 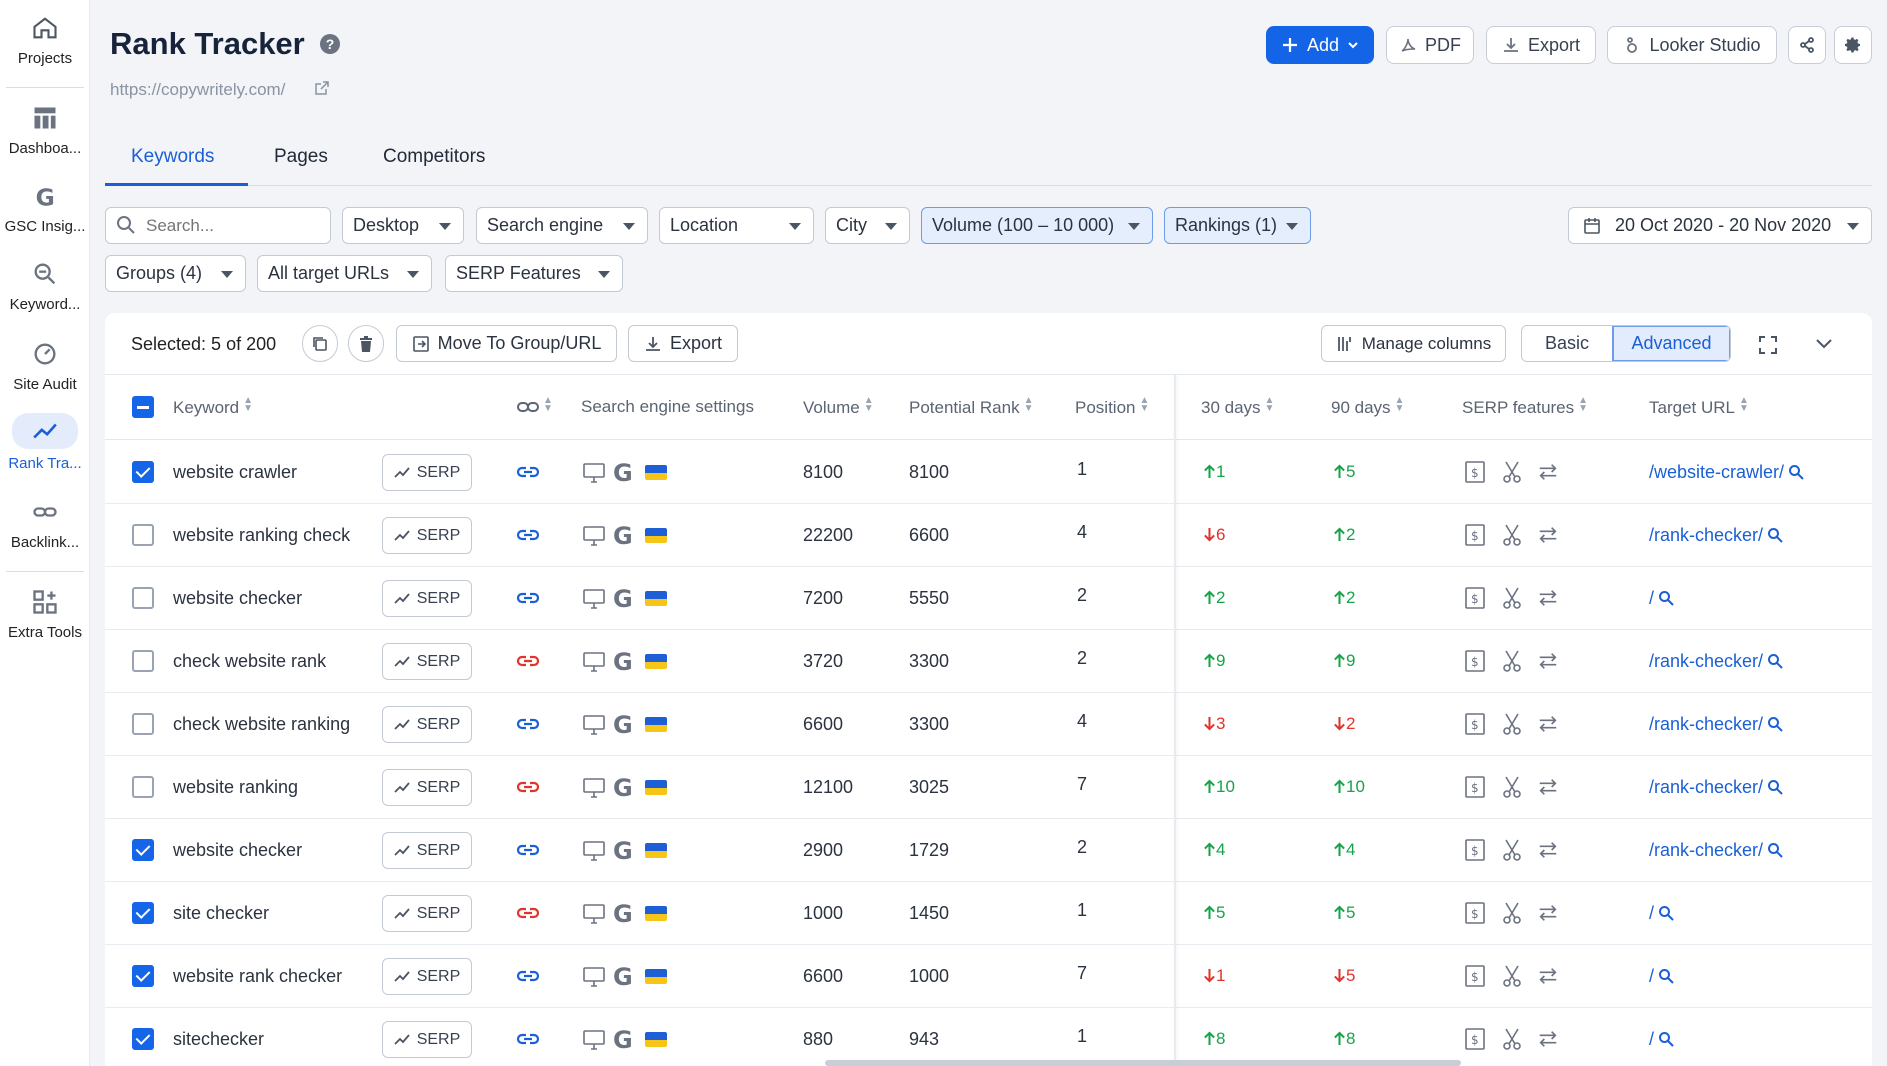 I want to click on column-keyword: Keyword ▲ ▼, so click(x=213, y=407).